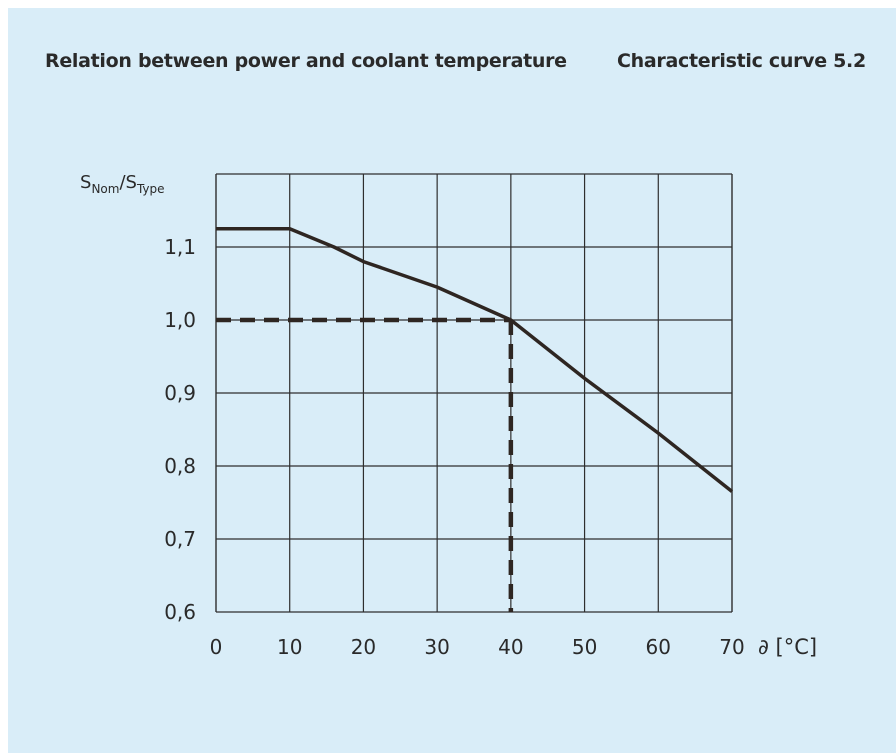 Image resolution: width=896 pixels, height=753 pixels. Describe the element at coordinates (180, 539) in the screenshot. I see `y-tick-label: 0,7` at that location.